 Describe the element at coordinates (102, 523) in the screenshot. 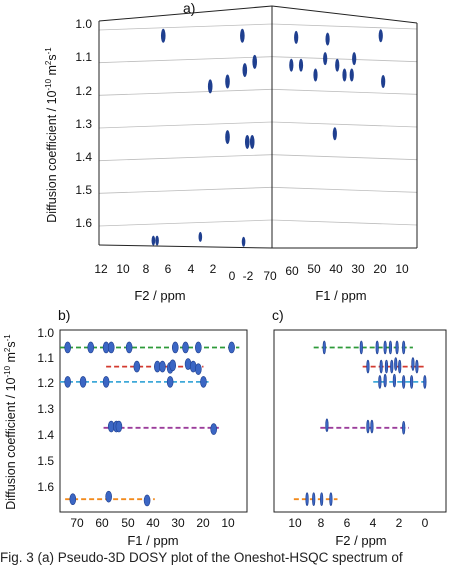

I see `panel-b-x-tick: 60` at that location.